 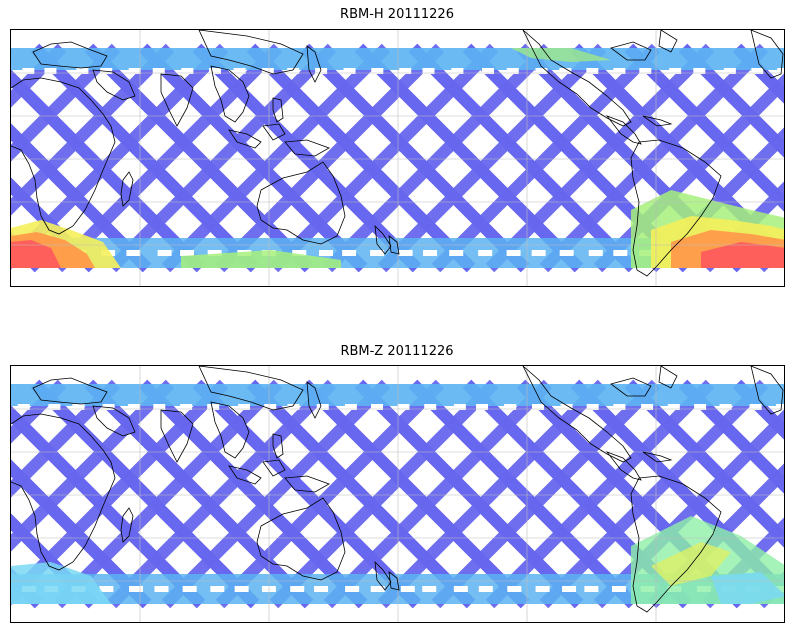 What do you see at coordinates (177, 436) in the screenshot?
I see `coastline-india` at bounding box center [177, 436].